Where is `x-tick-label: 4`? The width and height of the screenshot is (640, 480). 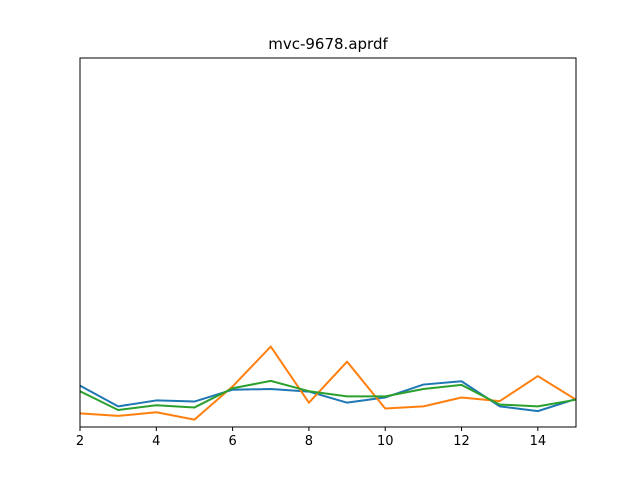 x-tick-label: 4 is located at coordinates (156, 441).